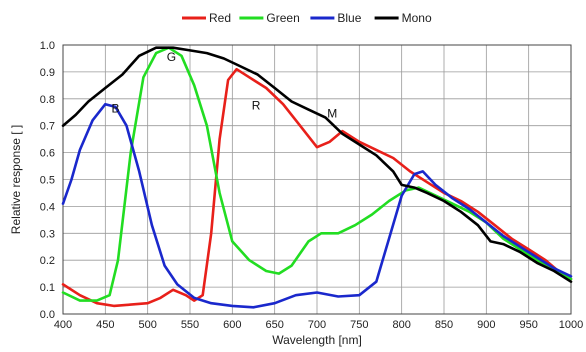 This screenshot has width=586, height=352. Describe the element at coordinates (571, 325) in the screenshot. I see `x-tick-label: 1000` at that location.